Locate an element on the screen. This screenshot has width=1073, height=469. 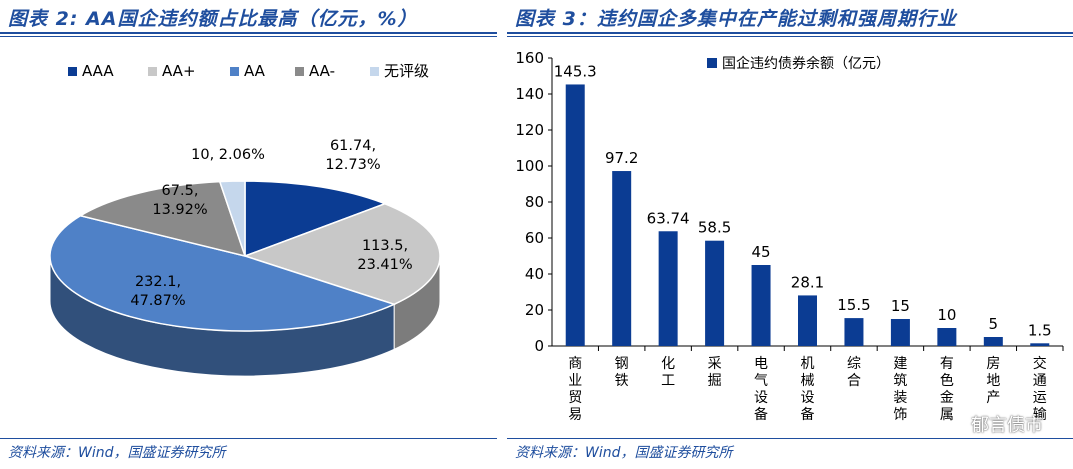
left-title-rule-thin is located at coordinates (248, 36).